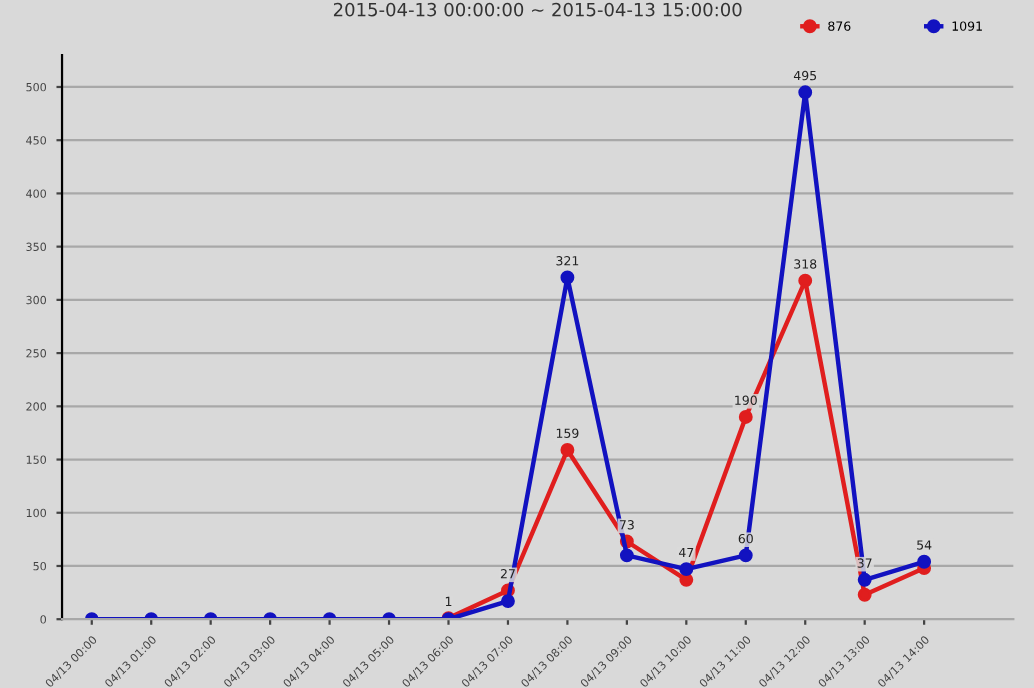 This screenshot has height=688, width=1034. I want to click on chart-title: 2015-04-13 00:00:00 ~ 2015-04-13 15:00:00, so click(537, 9).